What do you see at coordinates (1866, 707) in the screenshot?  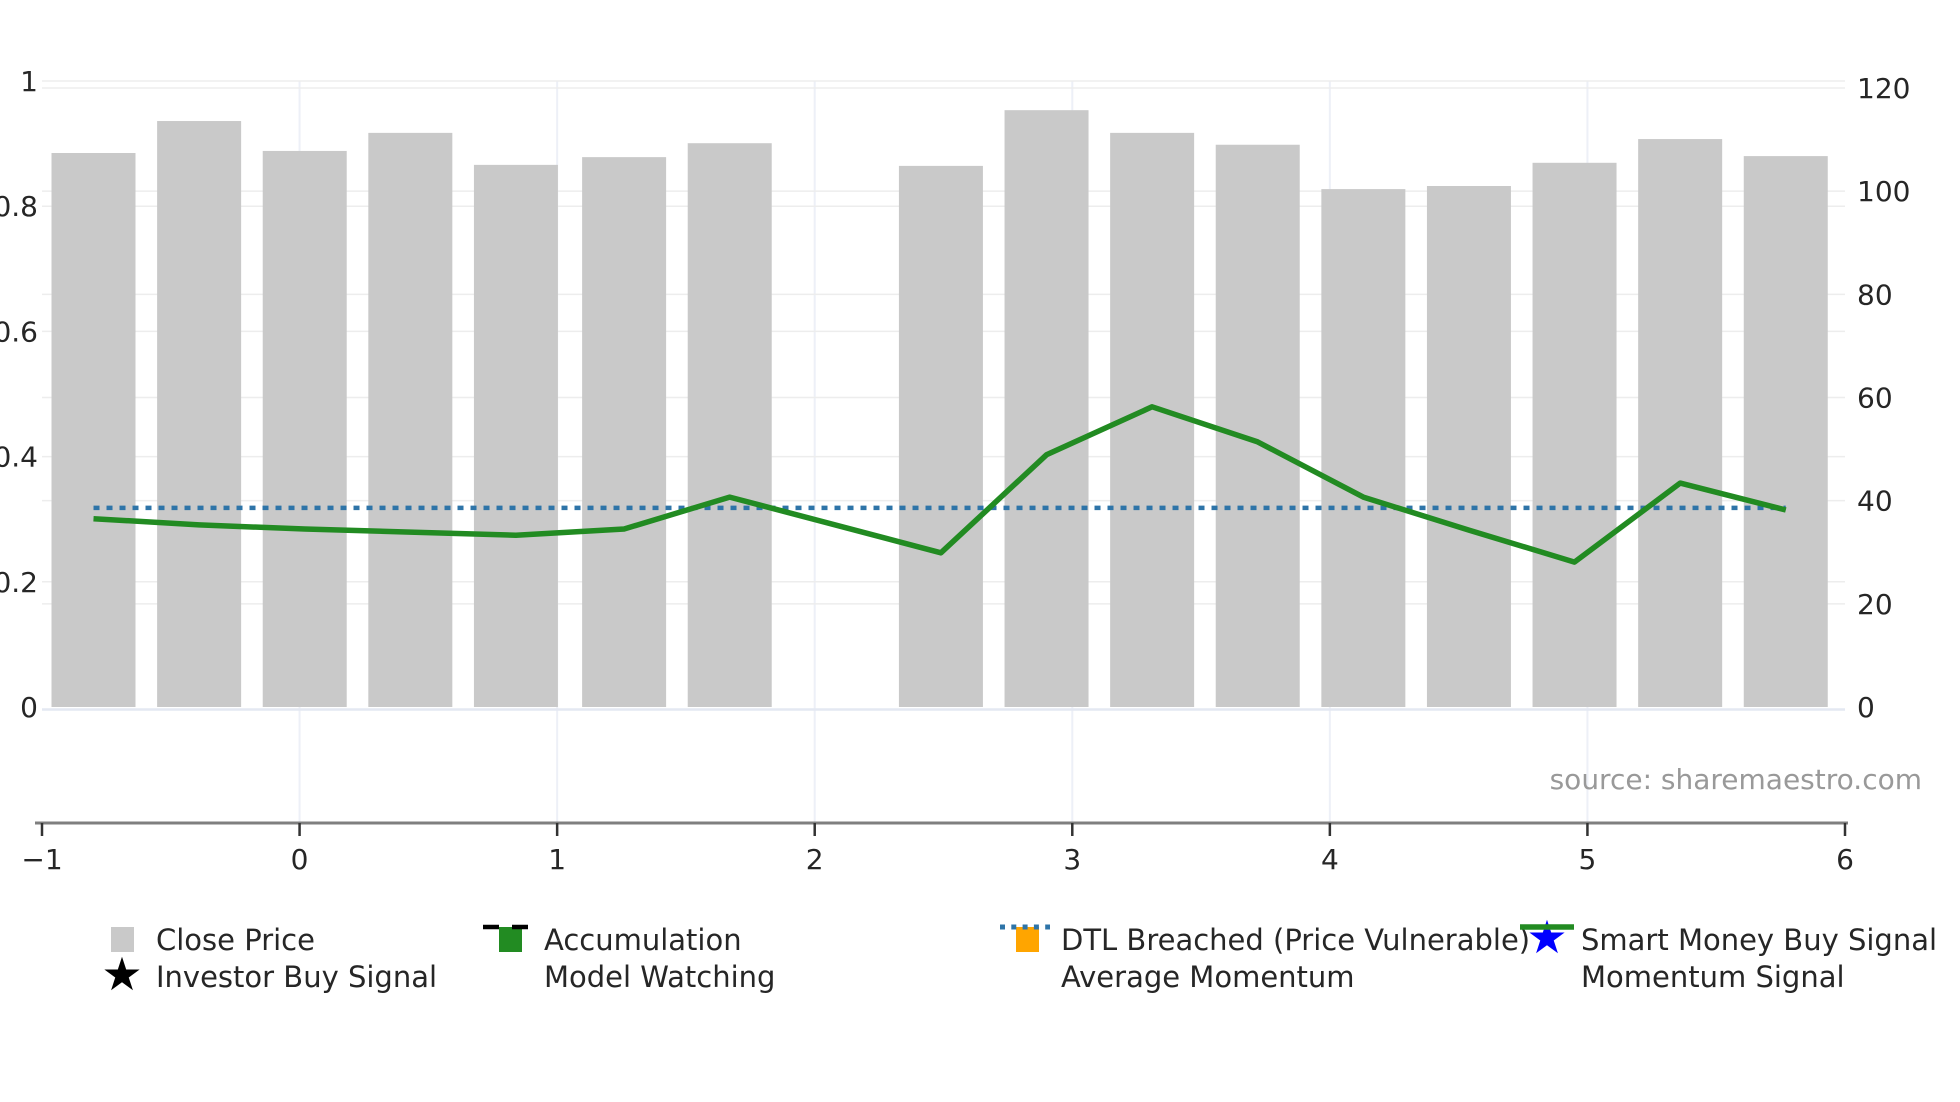 I see `y-right-tick-label: 0` at bounding box center [1866, 707].